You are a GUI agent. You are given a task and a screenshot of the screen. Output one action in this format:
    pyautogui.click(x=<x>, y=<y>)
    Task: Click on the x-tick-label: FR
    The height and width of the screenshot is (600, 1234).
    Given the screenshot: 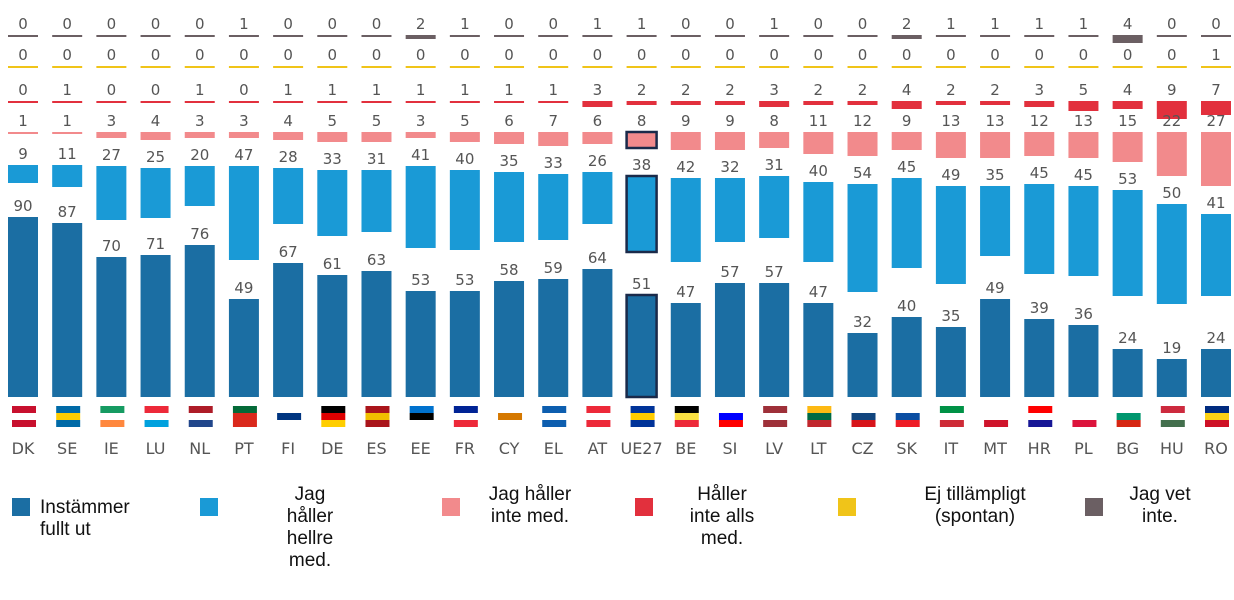 What is the action you would take?
    pyautogui.click(x=465, y=448)
    